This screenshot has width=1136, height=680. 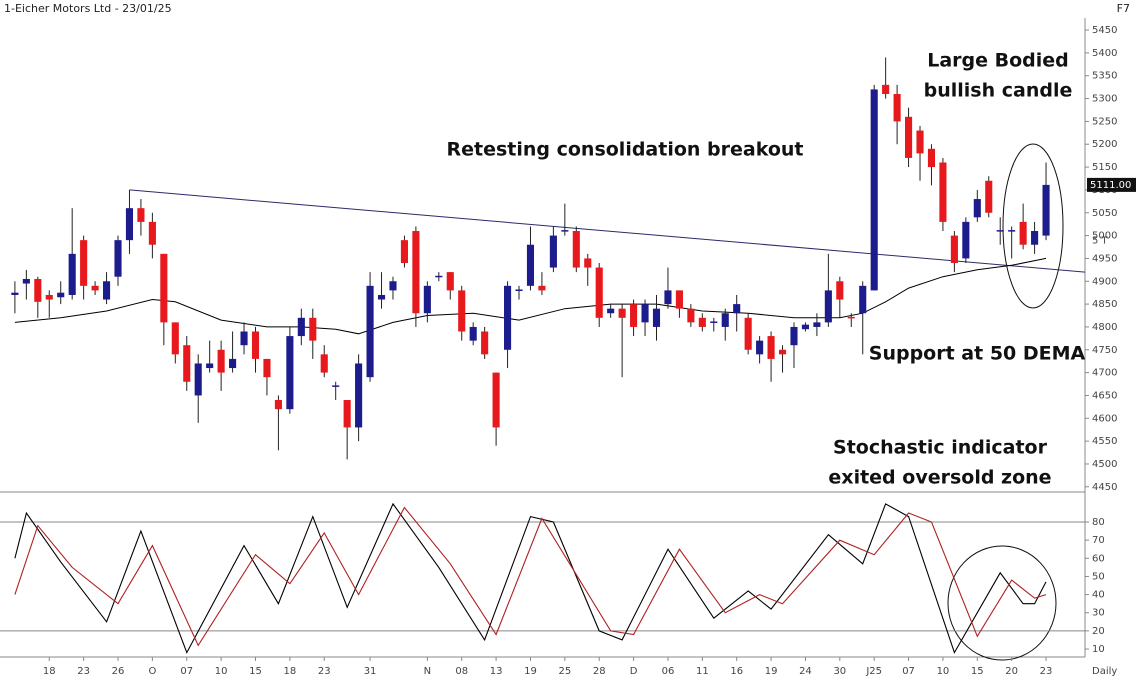 What do you see at coordinates (1098, 649) in the screenshot?
I see `y-tick-label: 10` at bounding box center [1098, 649].